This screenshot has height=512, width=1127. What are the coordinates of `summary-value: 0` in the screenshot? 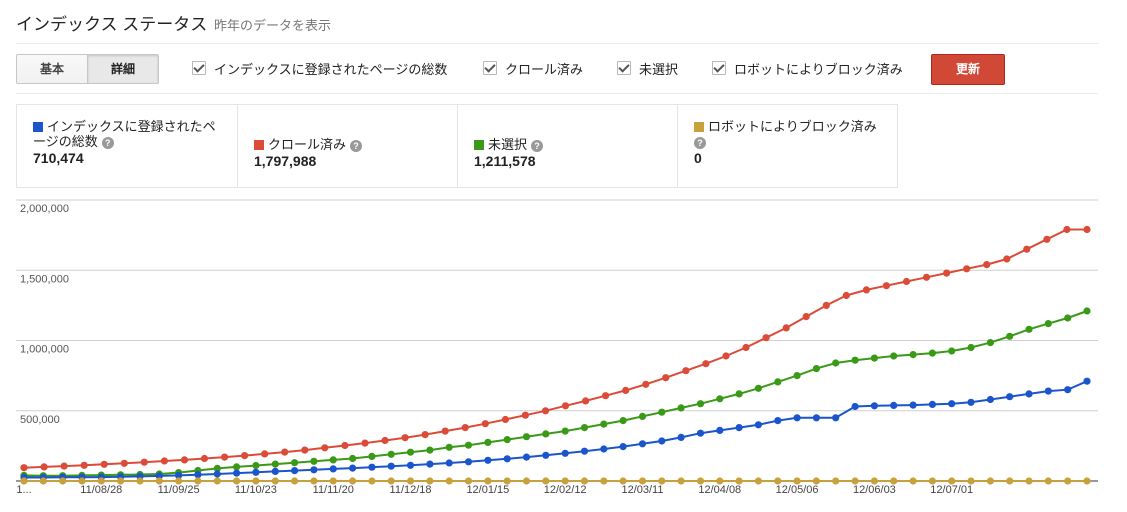 It's located at (698, 158).